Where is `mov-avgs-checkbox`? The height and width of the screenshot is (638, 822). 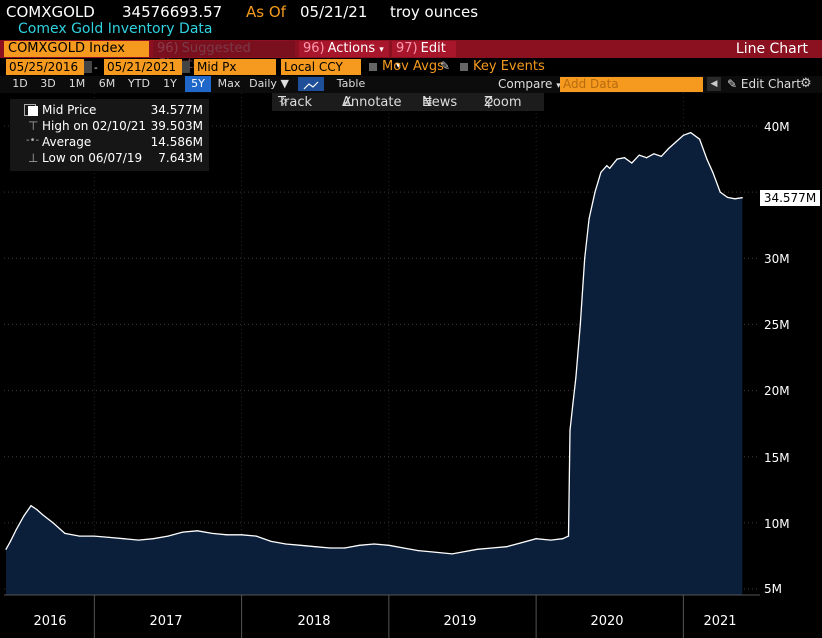 mov-avgs-checkbox is located at coordinates (373, 67).